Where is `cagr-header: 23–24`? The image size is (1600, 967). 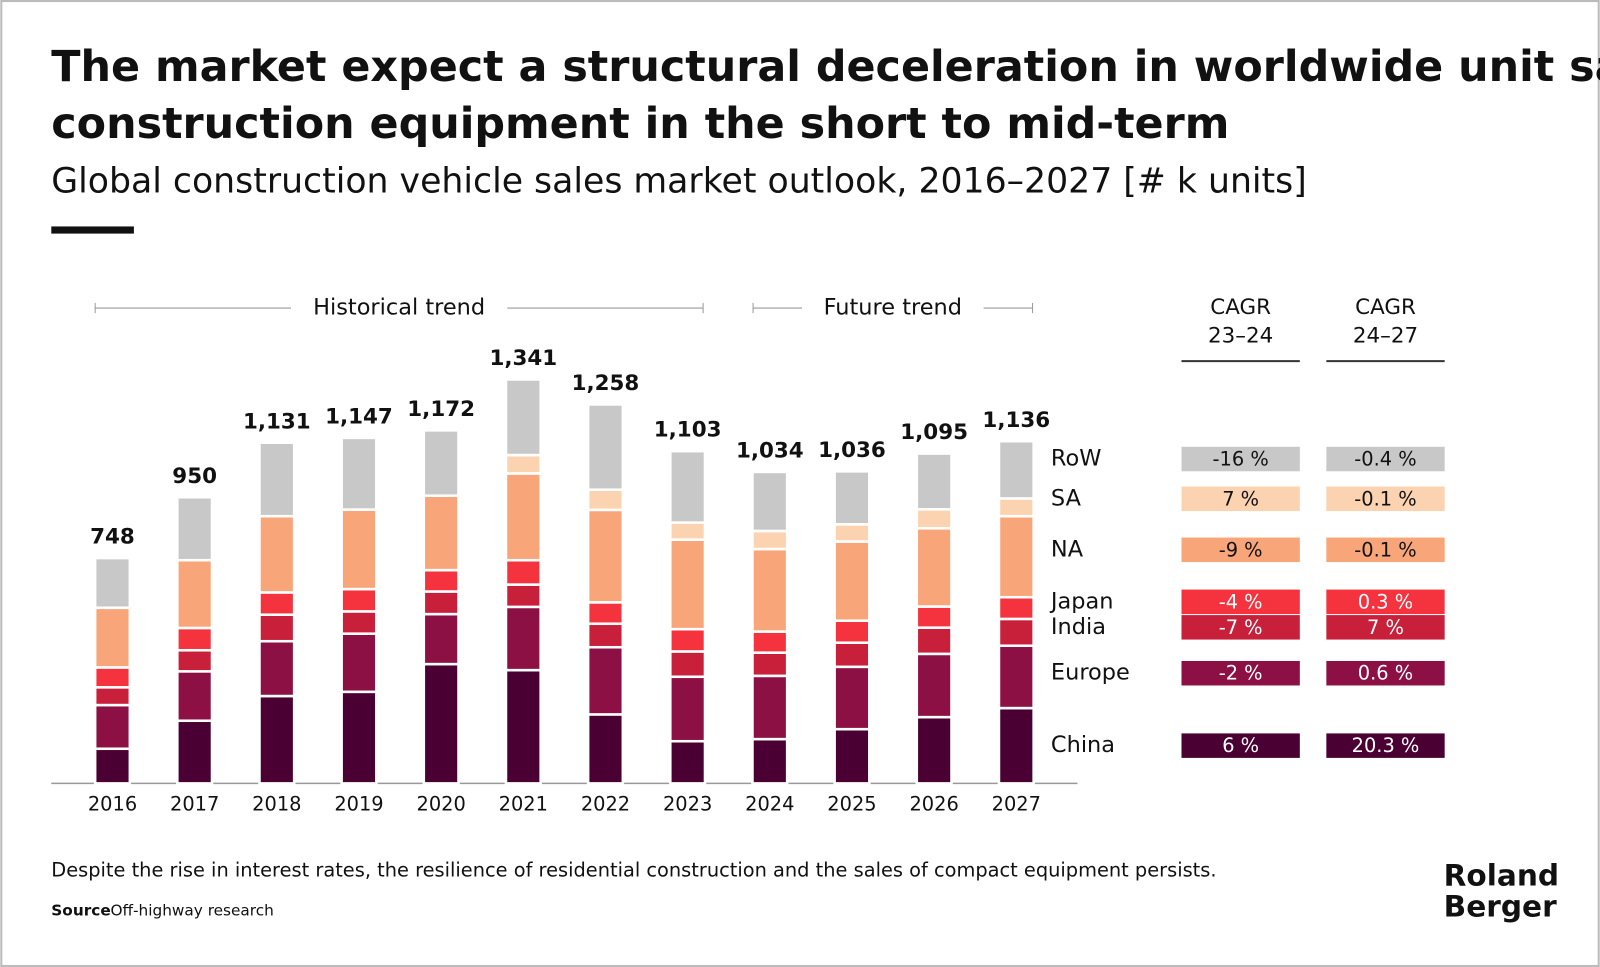 cagr-header: 23–24 is located at coordinates (1240, 336).